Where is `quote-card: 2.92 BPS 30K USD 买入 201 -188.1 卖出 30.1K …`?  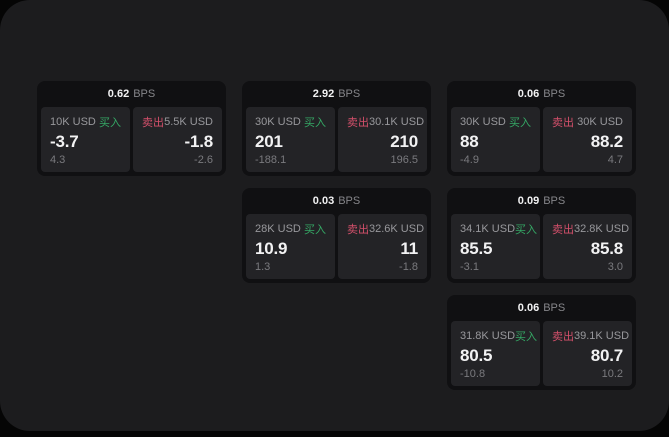
quote-card: 2.92 BPS 30K USD 买入 201 -188.1 卖出 30.1K … is located at coordinates (336, 128).